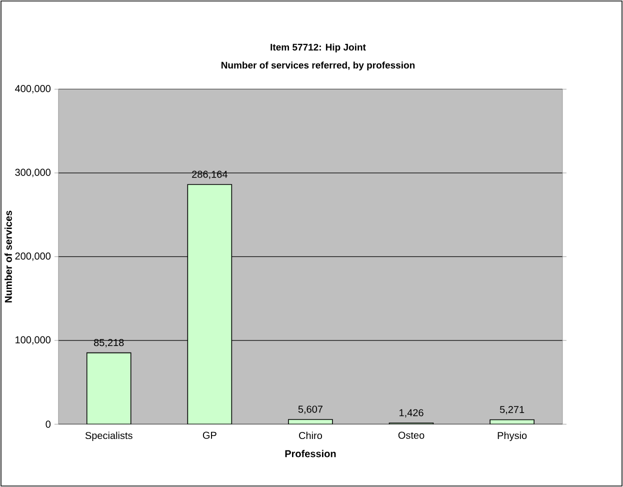  I want to click on x-tick-label: GP, so click(209, 435).